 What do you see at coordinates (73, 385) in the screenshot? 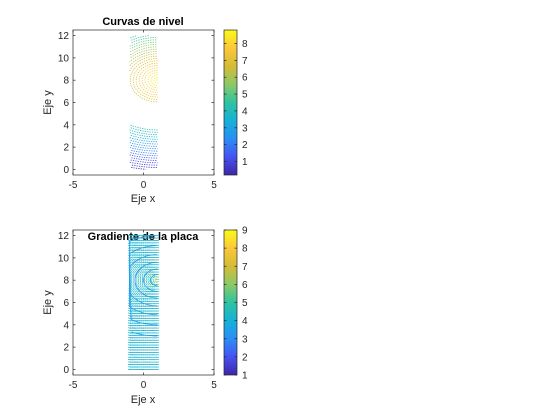
I see `x-tick-label: -5` at bounding box center [73, 385].